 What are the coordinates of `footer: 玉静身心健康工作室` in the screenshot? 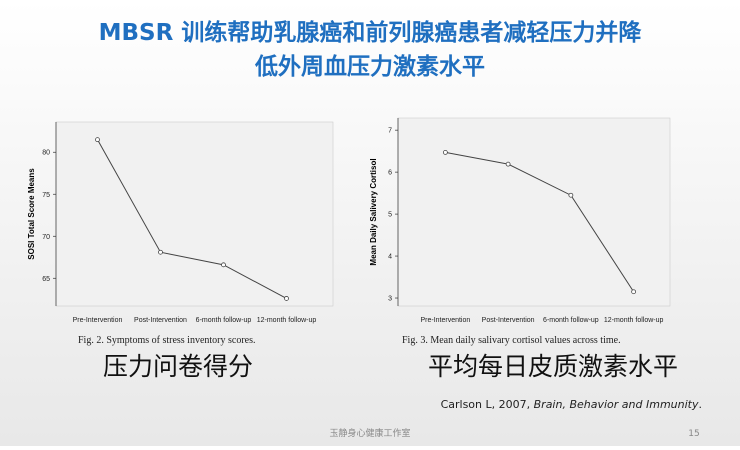 It's located at (369, 433).